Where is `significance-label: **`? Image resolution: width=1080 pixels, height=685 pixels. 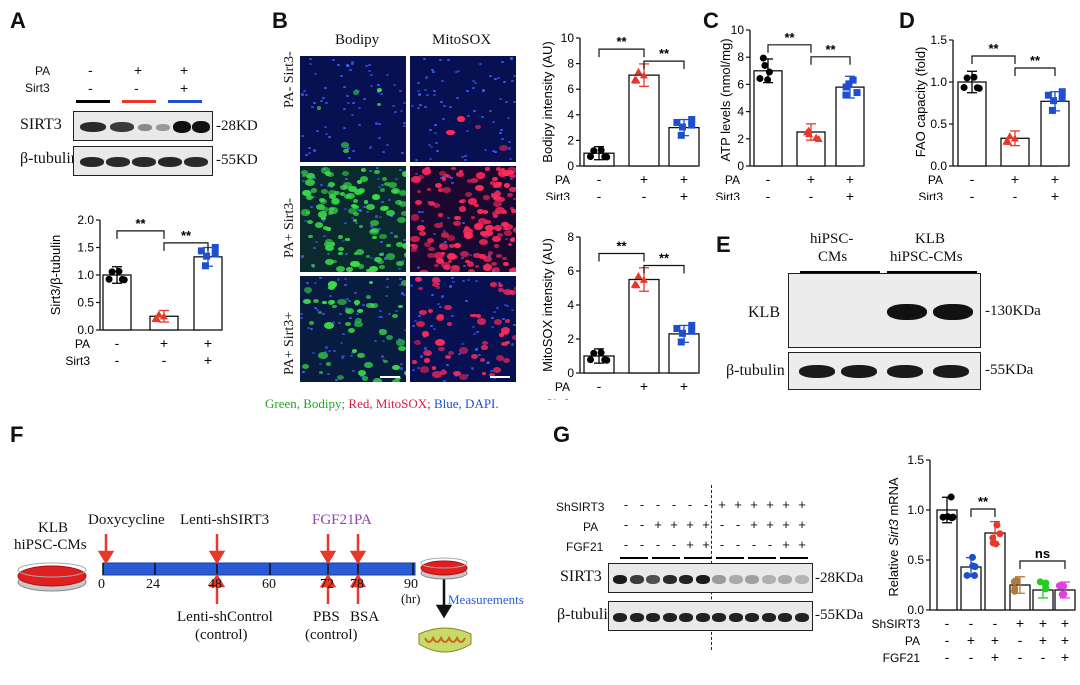
significance-label: ** is located at coordinates (664, 53).